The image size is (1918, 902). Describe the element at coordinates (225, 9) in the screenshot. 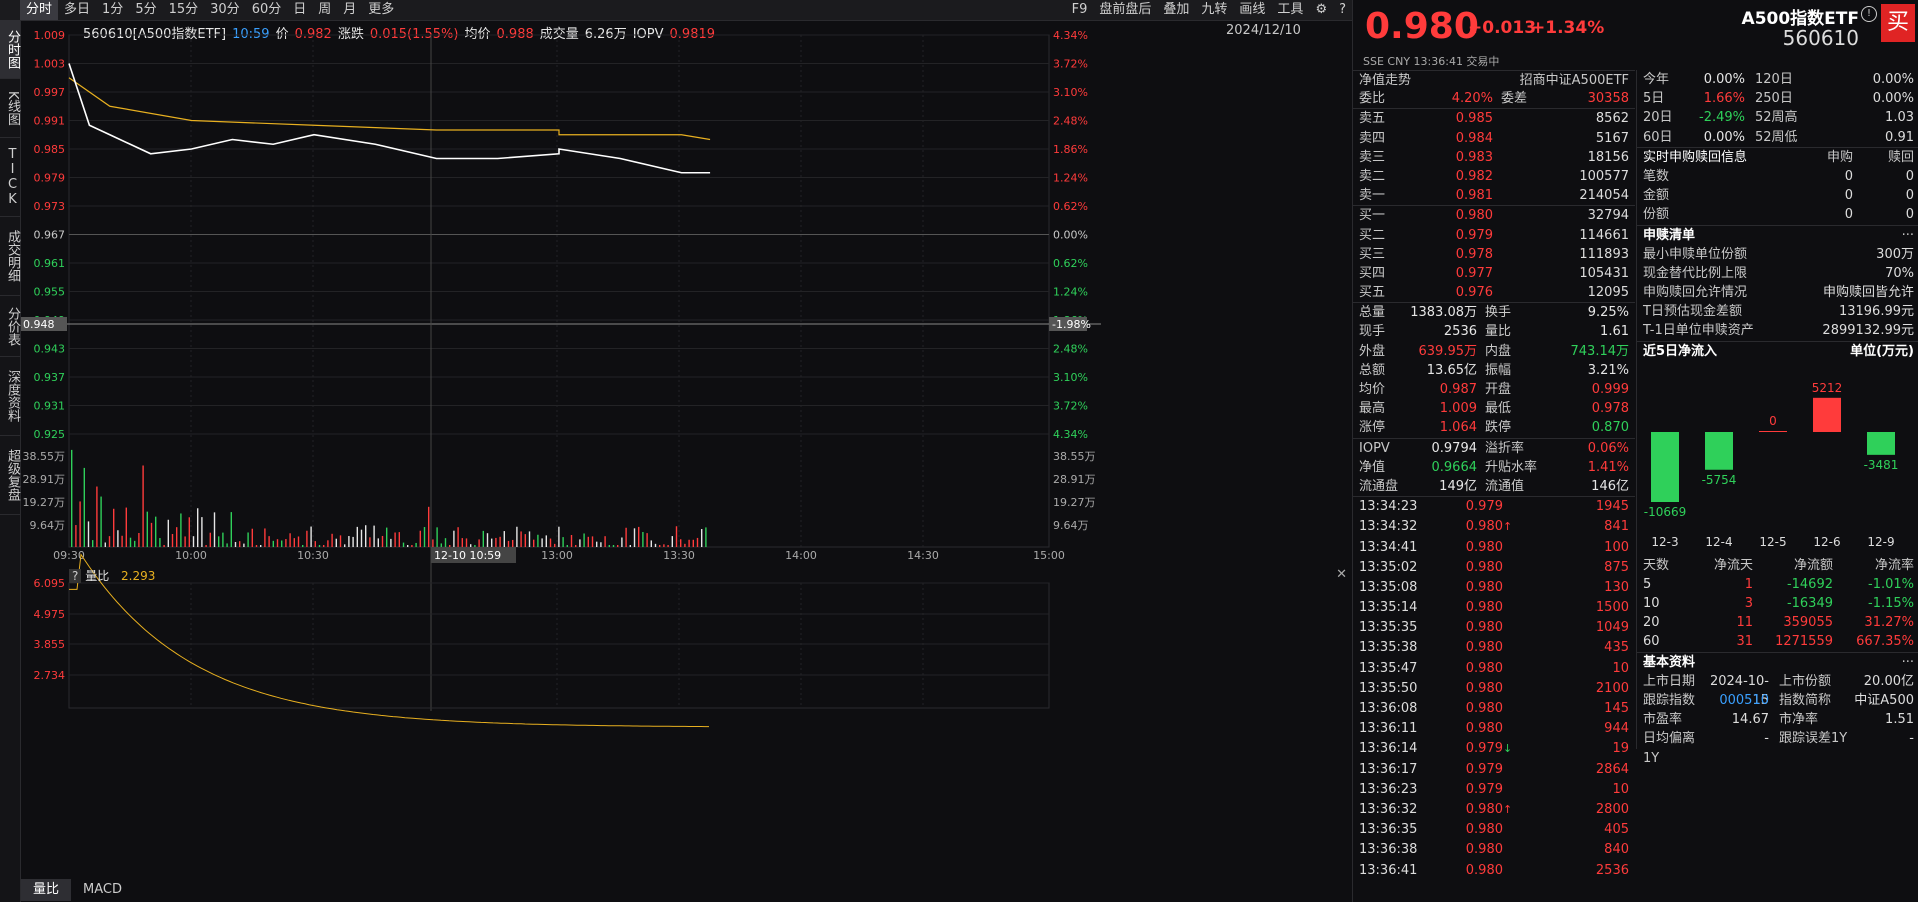

I see `tab-30min: 30分` at that location.